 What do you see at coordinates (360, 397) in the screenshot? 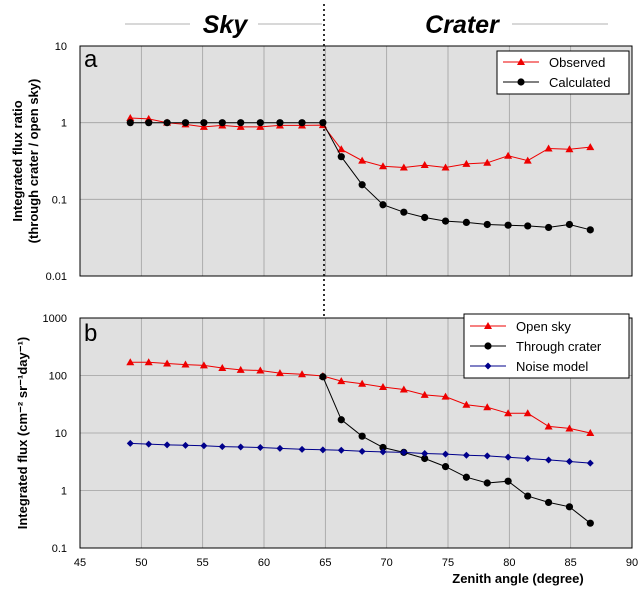
I see `open-sky-line` at bounding box center [360, 397].